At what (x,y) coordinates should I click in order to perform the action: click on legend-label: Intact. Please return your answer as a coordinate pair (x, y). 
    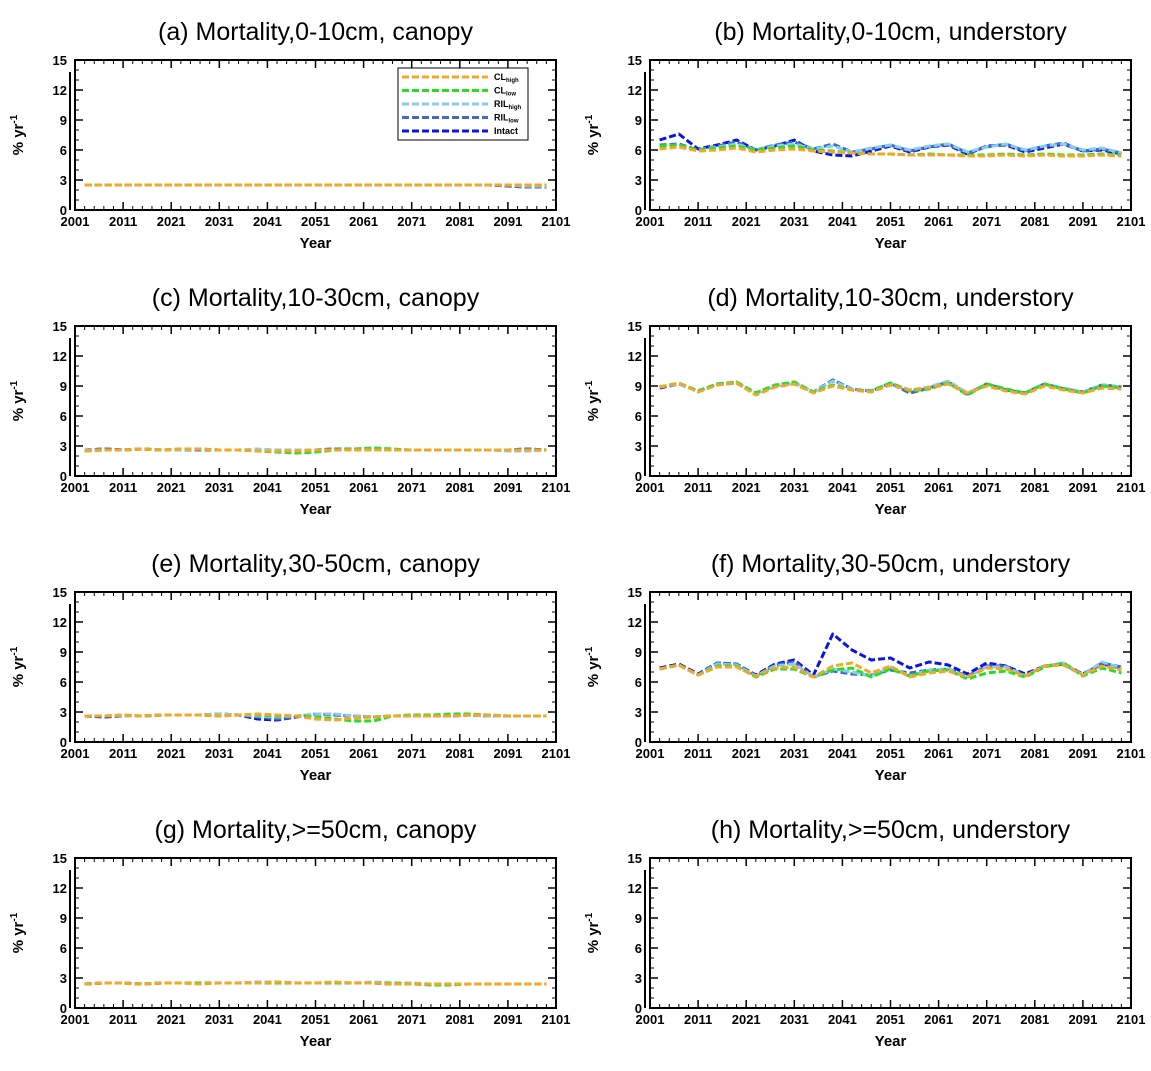
    Looking at the image, I should click on (506, 131).